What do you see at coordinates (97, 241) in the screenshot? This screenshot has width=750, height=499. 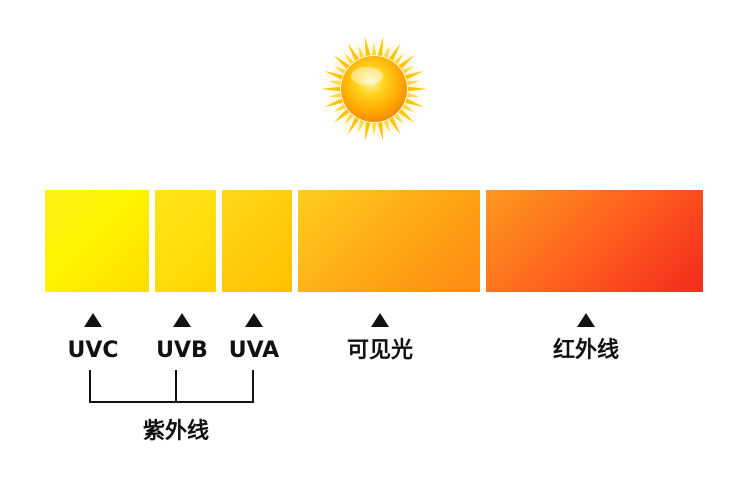 I see `band-uvc` at bounding box center [97, 241].